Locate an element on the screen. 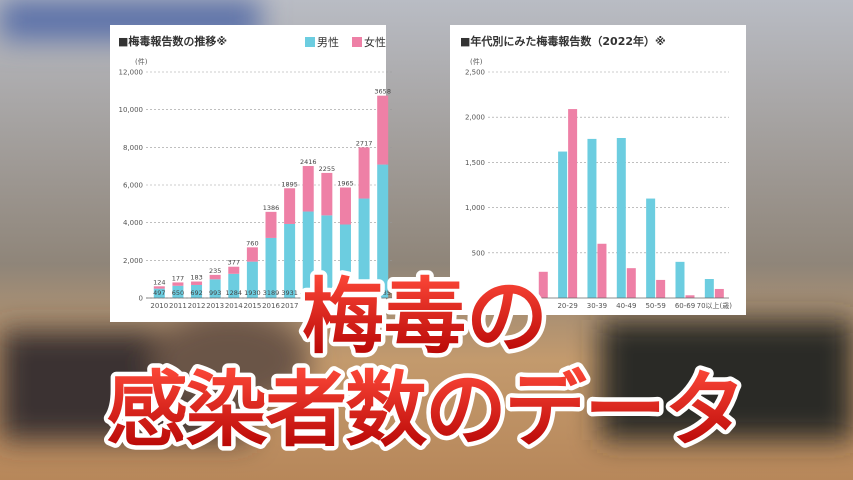  data-label: 4591 is located at coordinates (308, 293).